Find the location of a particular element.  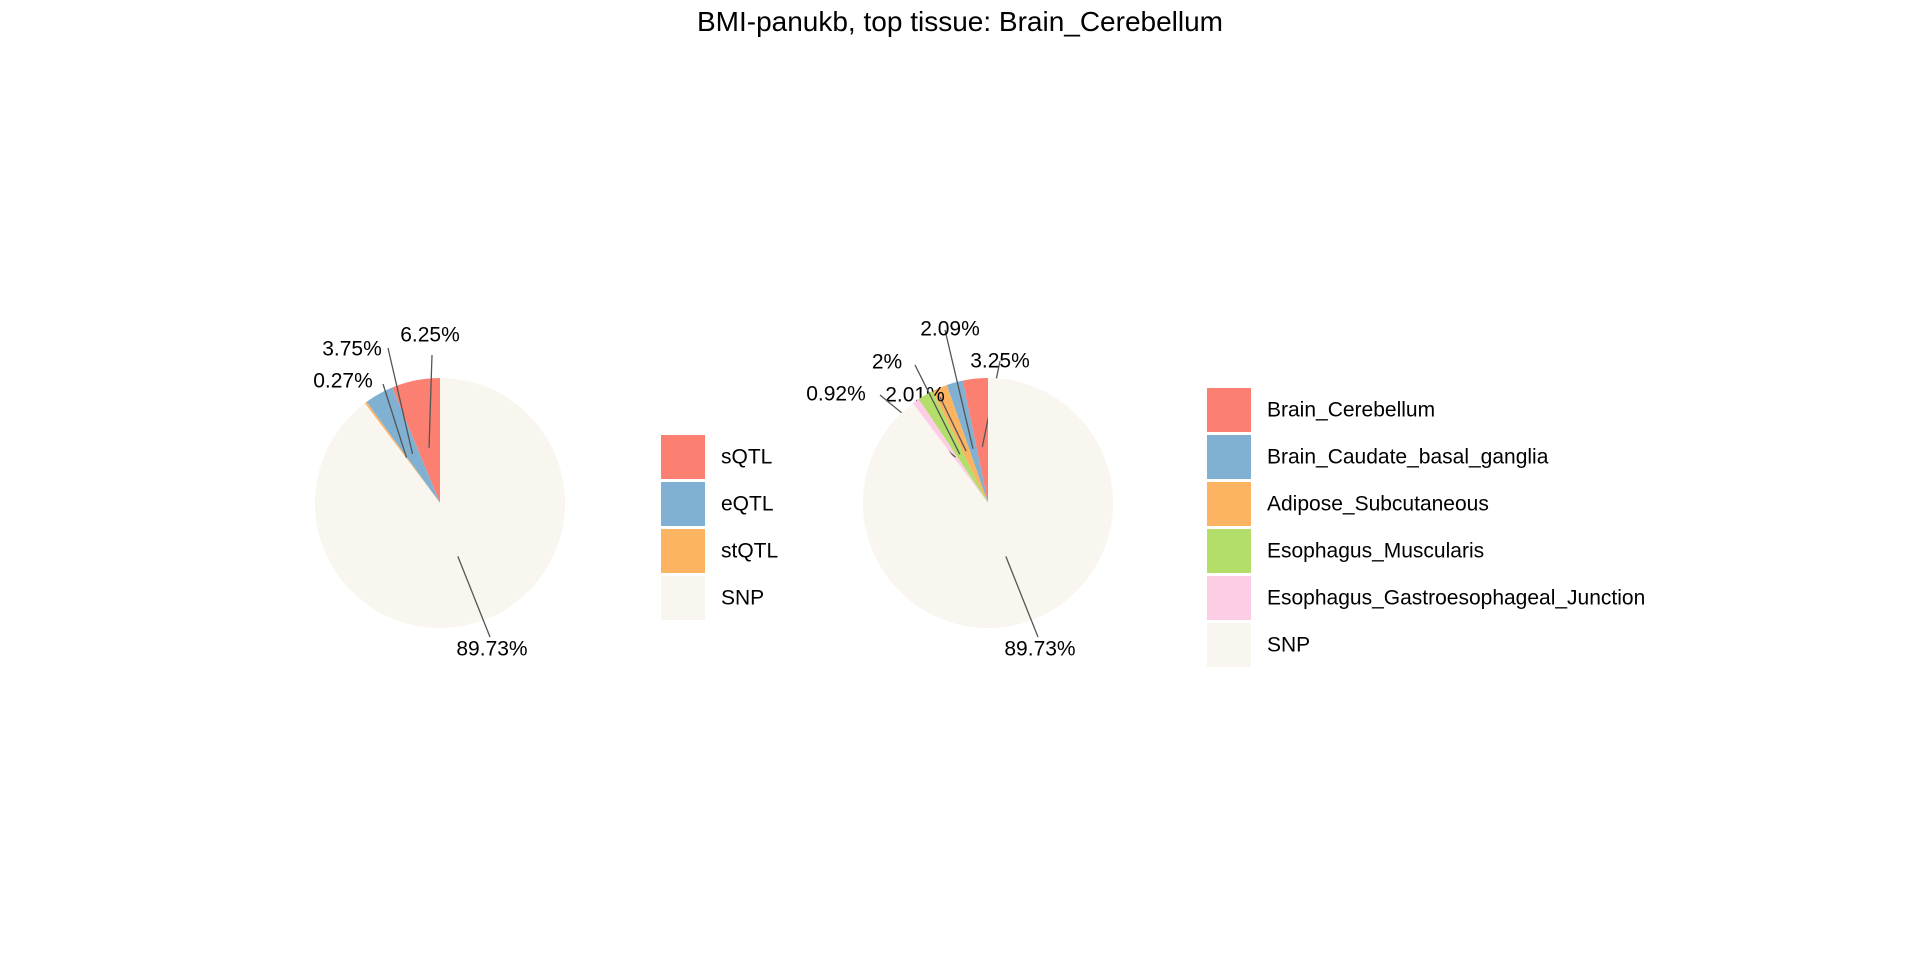

pie-chart-mechanism: 6.25% 3.75% 0.27% 89.73% is located at coordinates (439, 492).